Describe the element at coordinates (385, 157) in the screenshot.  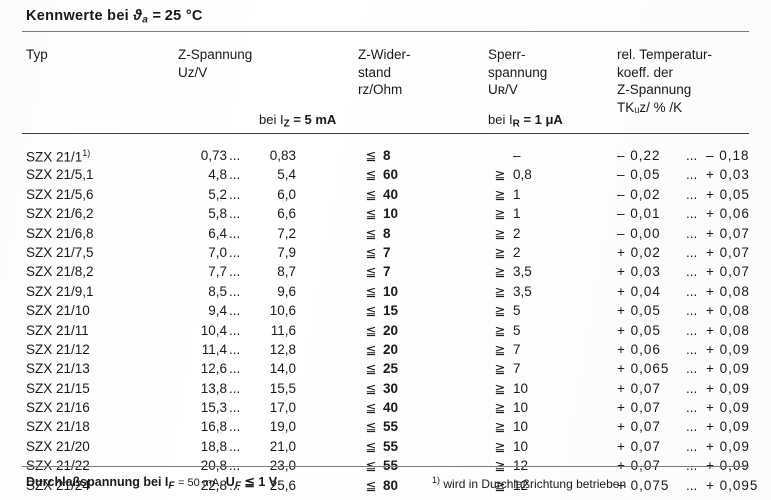
I see `table-row: SZX 21/11) 0,73... 0,83 ≦ 8 – – 0,22... – 0,18` at that location.